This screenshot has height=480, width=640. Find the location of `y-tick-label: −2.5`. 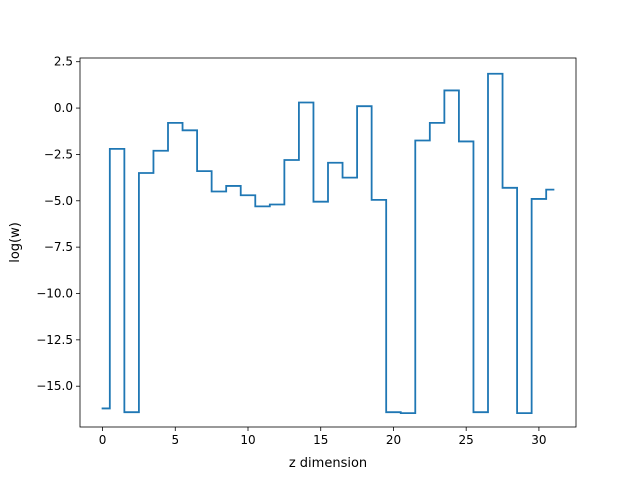

y-tick-label: −2.5 is located at coordinates (58, 154).